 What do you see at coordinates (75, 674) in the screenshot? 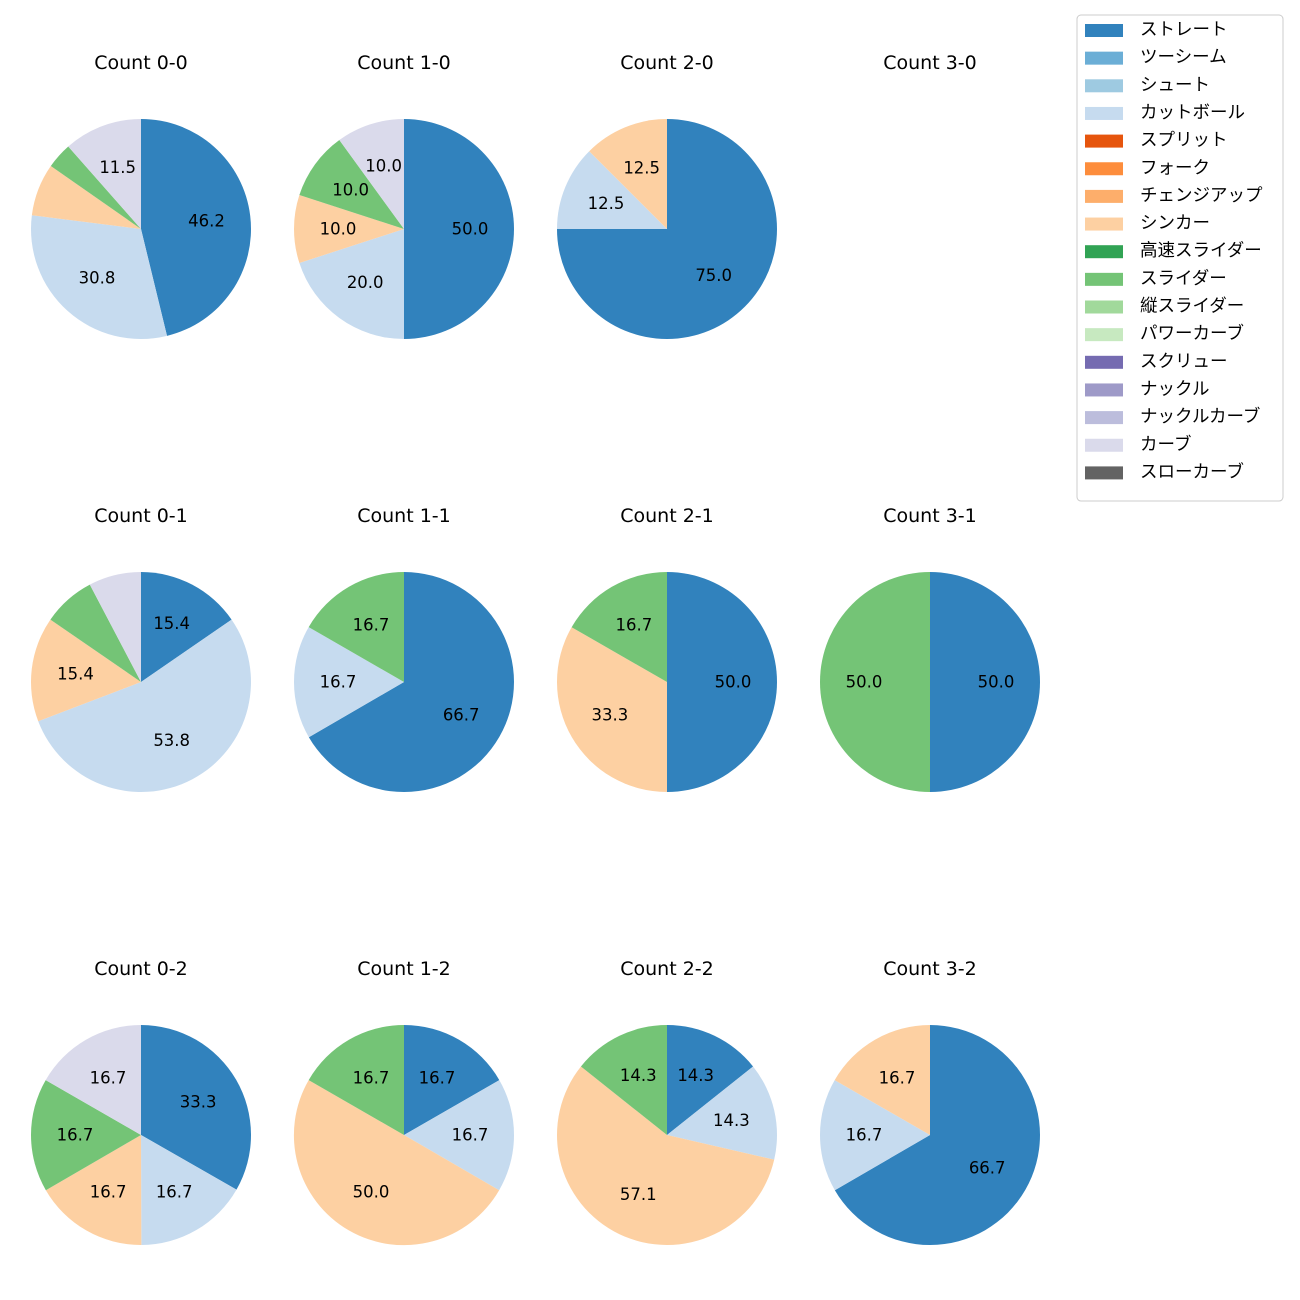
I see `slice-value-label: 15.4` at bounding box center [75, 674].